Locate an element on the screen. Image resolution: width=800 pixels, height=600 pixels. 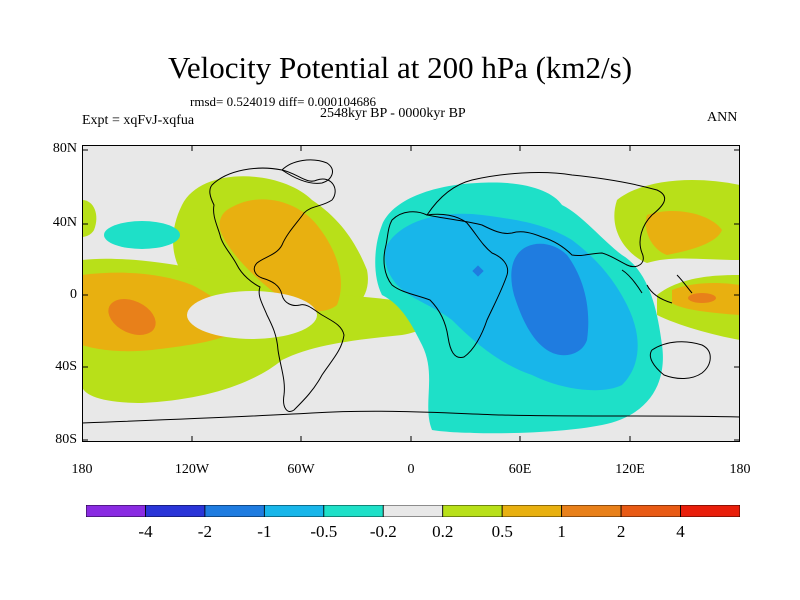
lat-tick-eq: 0 is located at coordinates (73, 294).